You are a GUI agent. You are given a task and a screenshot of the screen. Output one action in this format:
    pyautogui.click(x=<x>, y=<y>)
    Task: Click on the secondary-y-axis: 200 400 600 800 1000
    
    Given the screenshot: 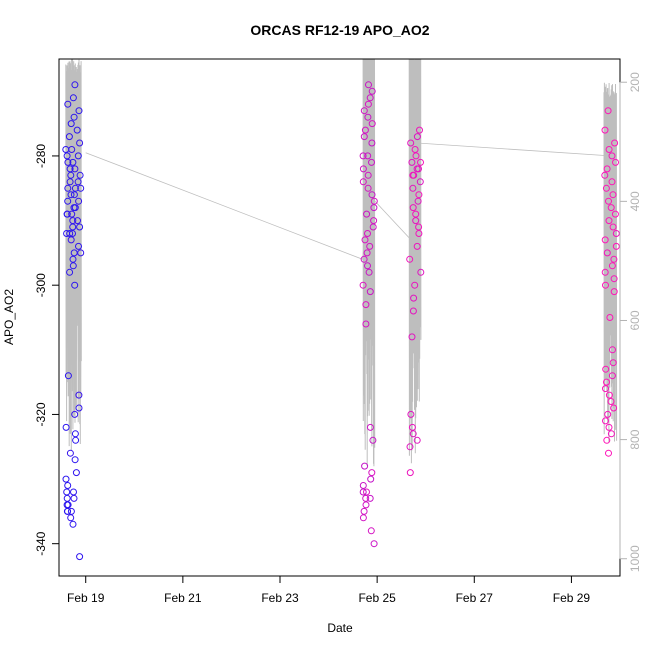 What is the action you would take?
    pyautogui.click(x=630, y=322)
    